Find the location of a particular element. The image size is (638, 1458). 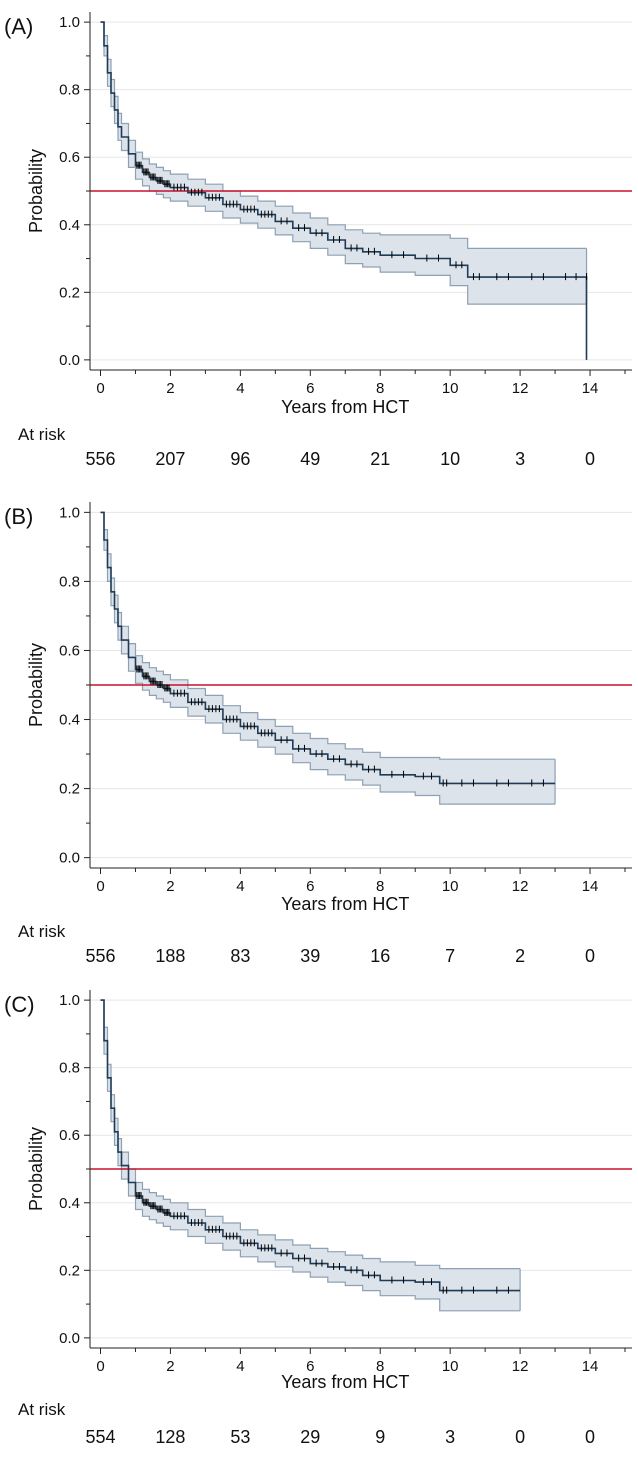

panel-label-b: (B) is located at coordinates (18, 516).